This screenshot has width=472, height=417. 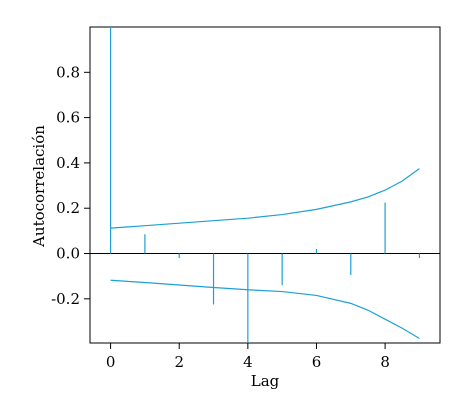 What do you see at coordinates (68, 208) in the screenshot?
I see `y-tick-label: 0.2` at bounding box center [68, 208].